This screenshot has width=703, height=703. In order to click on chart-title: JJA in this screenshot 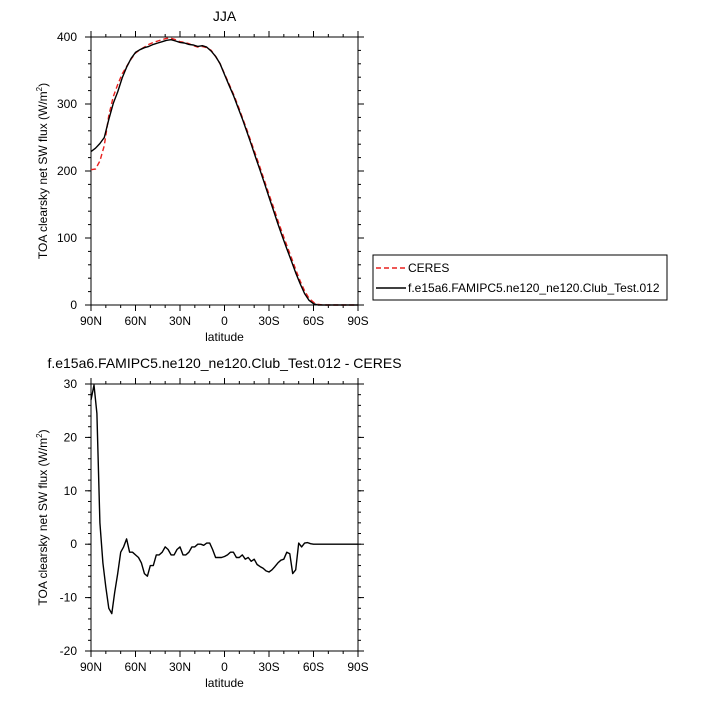, I will do `click(225, 16)`.